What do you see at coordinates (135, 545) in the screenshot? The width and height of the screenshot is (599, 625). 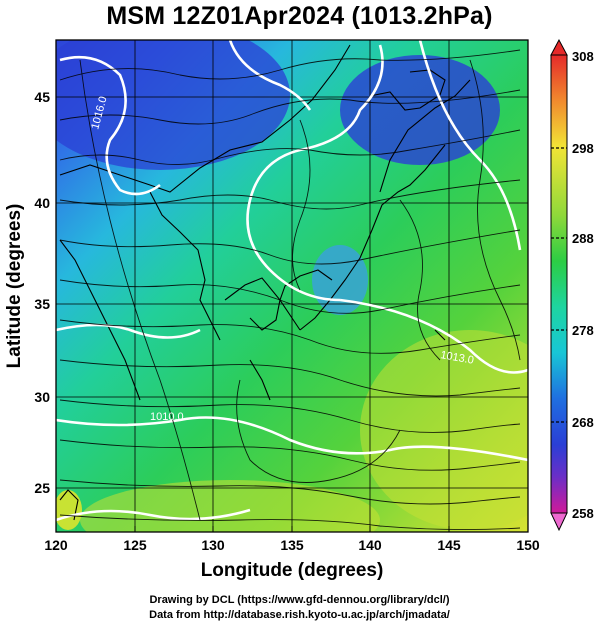 I see `x-tick-label: 125` at bounding box center [135, 545].